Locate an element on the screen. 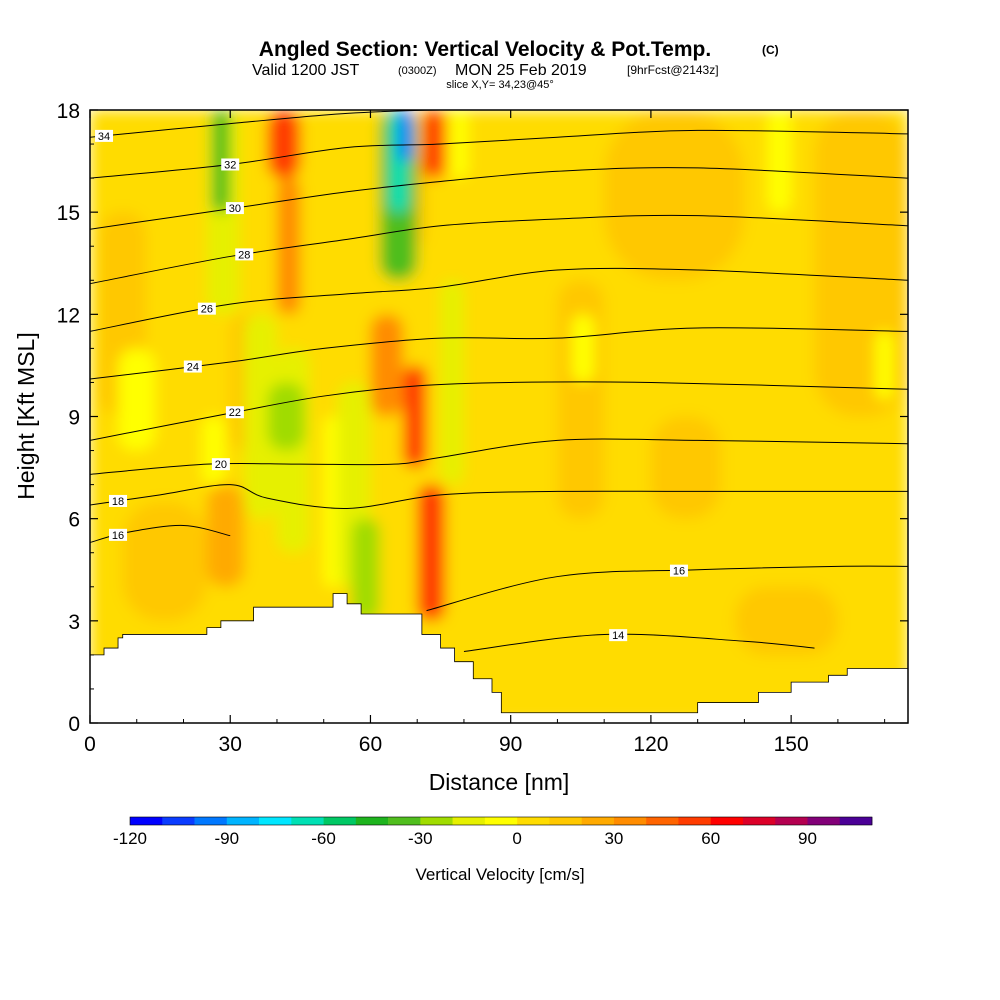 The width and height of the screenshot is (1000, 1000). y-tick-label: 12 is located at coordinates (68, 315).